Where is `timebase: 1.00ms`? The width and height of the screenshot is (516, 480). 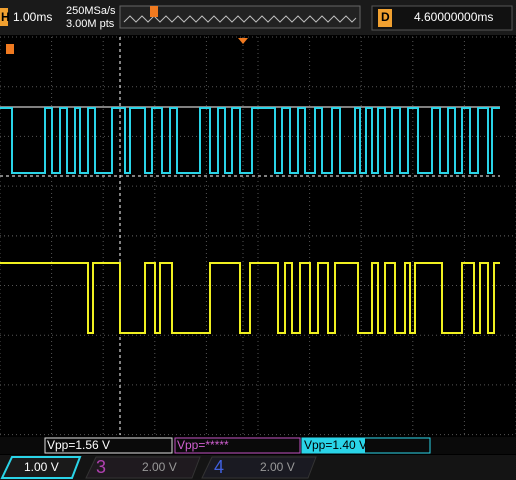
timebase: 1.00ms is located at coordinates (32, 17).